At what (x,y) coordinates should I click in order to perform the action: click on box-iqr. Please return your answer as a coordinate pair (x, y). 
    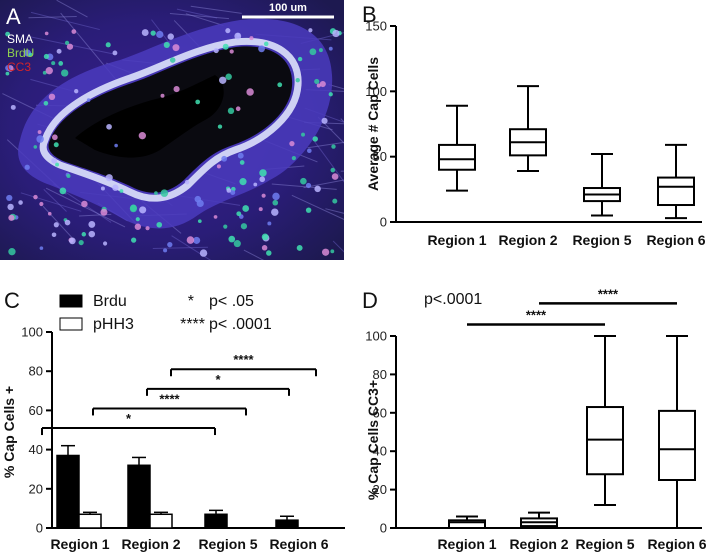
    Looking at the image, I should click on (677, 445).